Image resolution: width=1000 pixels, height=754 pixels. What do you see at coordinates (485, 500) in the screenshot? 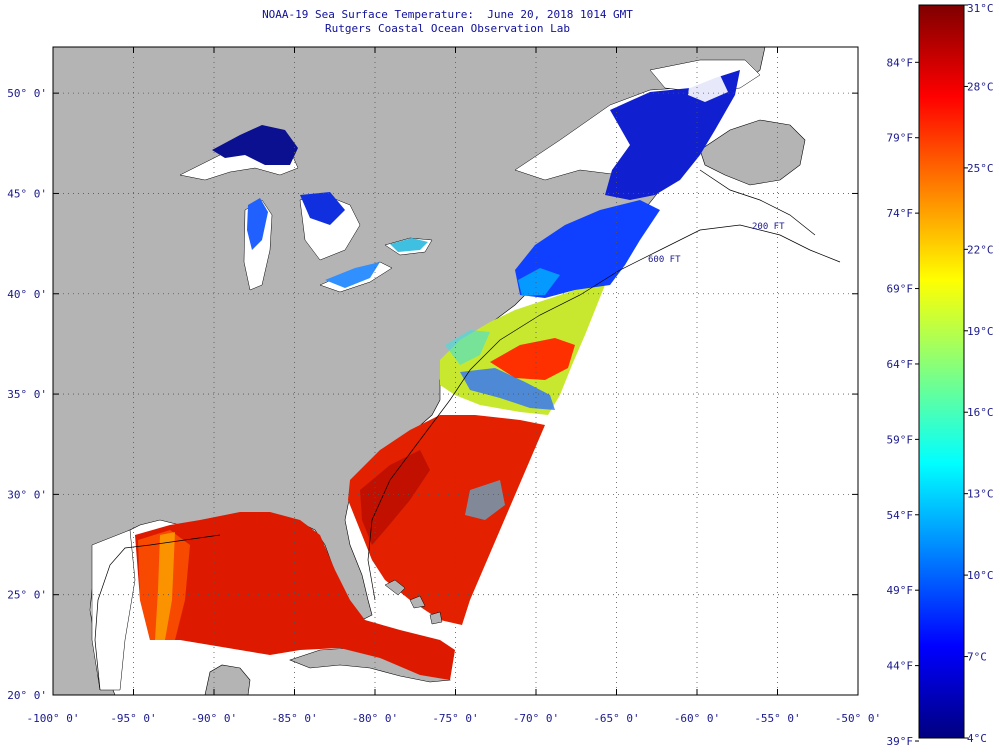
I see `sst-atlantic-cool-patch` at bounding box center [485, 500].